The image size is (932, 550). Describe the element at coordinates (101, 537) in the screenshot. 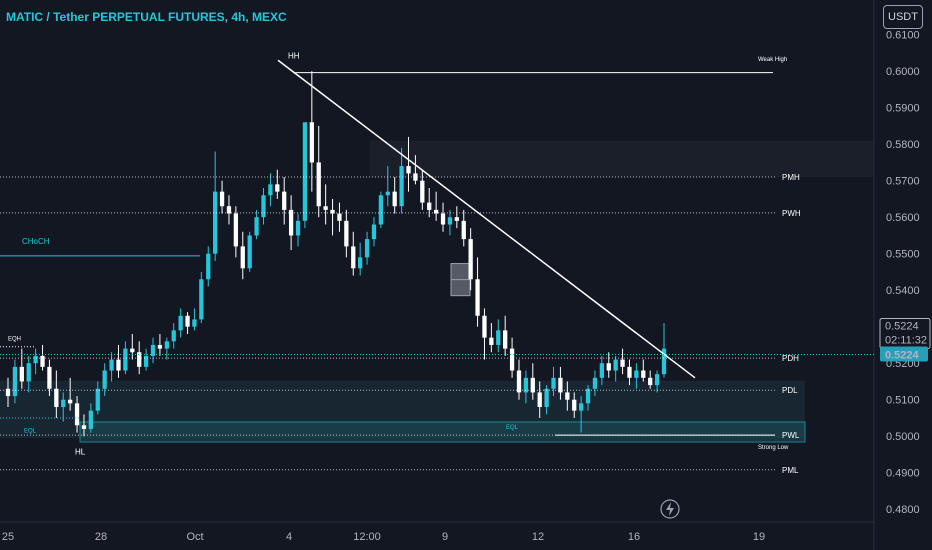

I see `time-tick: 28` at that location.